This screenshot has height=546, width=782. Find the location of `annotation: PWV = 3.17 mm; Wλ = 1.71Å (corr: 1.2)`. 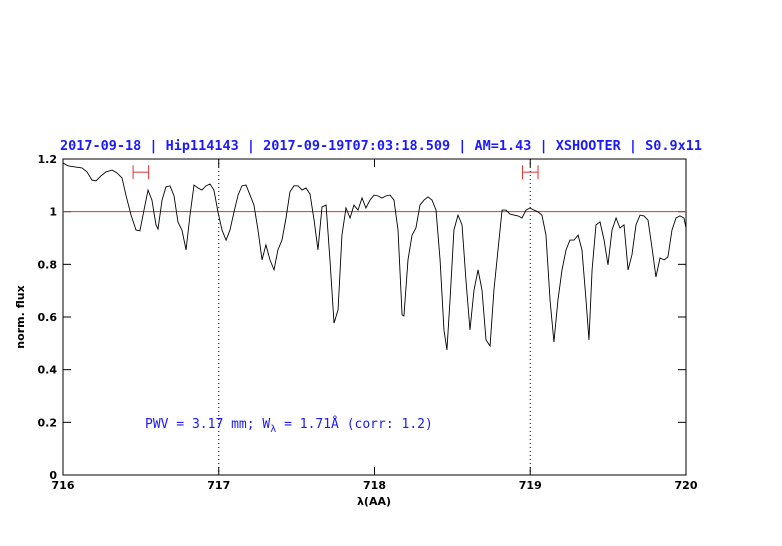

annotation: PWV = 3.17 mm; Wλ = 1.71Å (corr: 1.2) is located at coordinates (289, 425).